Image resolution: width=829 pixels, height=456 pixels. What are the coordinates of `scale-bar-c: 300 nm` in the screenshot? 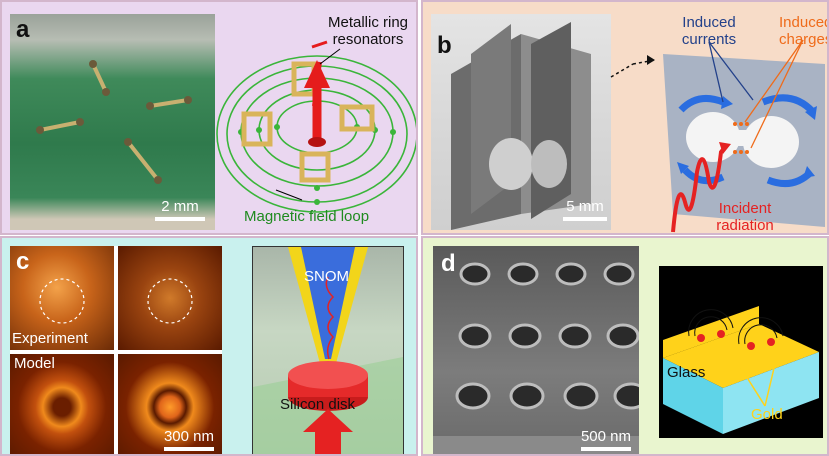 It's located at (189, 439).